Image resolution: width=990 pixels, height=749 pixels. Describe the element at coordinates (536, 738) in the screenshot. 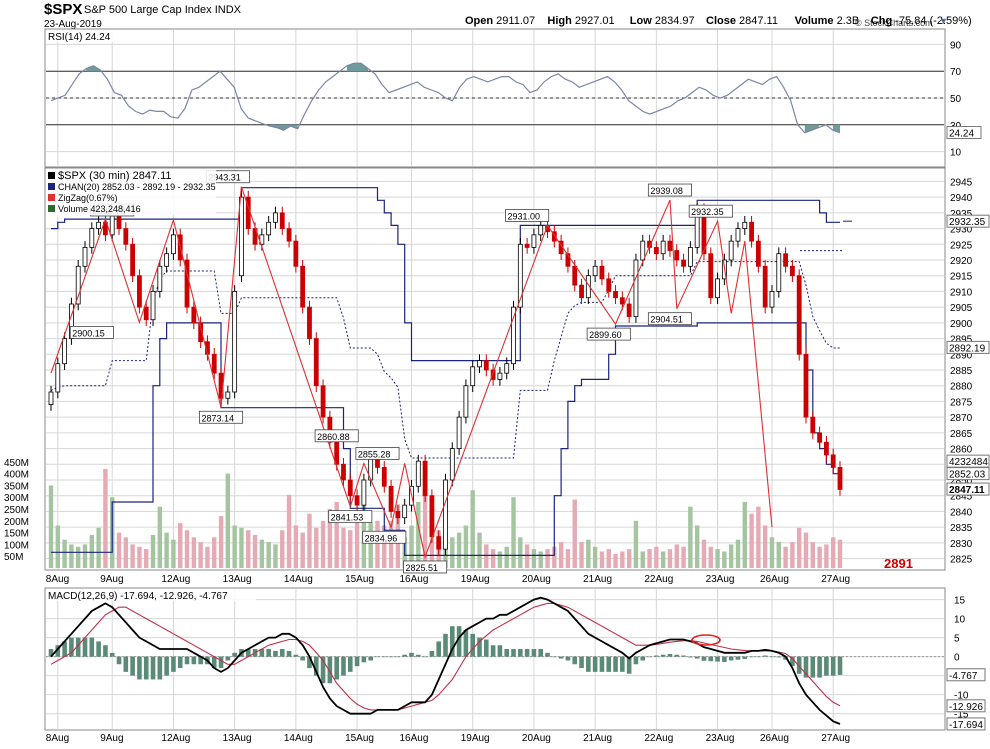

I see `macd-x-tick-label: 20Aug` at that location.